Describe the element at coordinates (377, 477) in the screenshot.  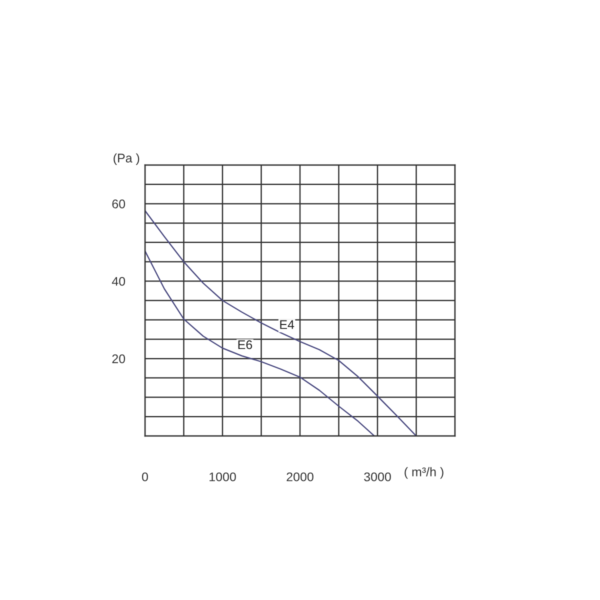
I see `x-tick-label: 3000` at that location.